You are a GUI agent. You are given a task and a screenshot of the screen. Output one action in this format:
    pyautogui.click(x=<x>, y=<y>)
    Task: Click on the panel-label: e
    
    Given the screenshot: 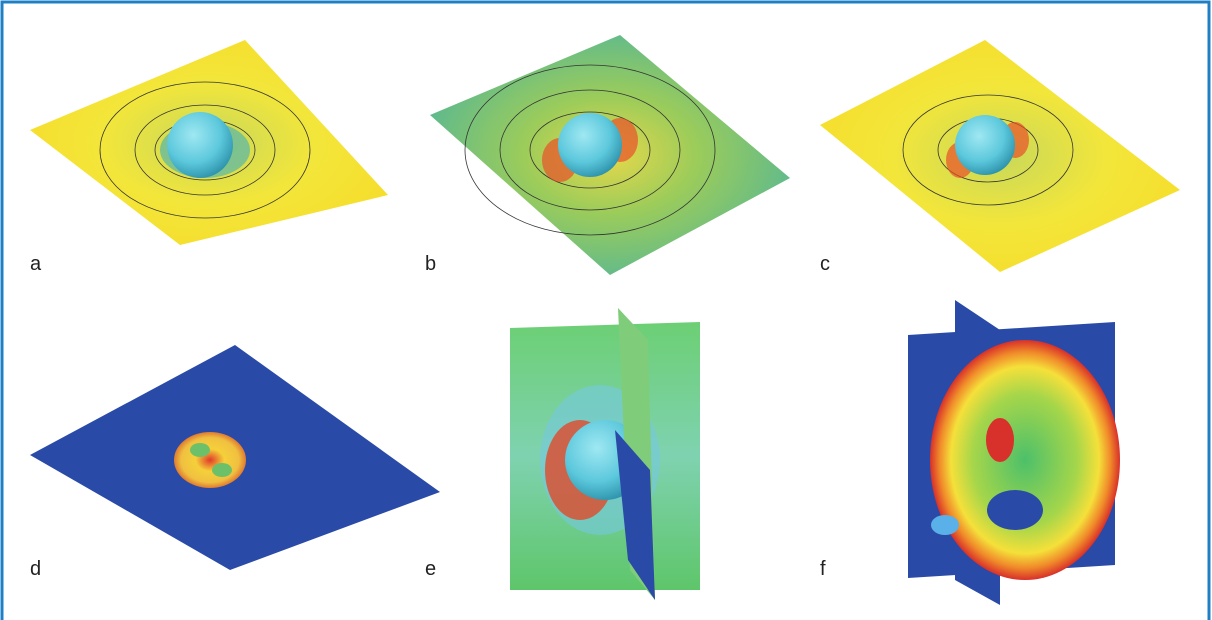 What is the action you would take?
    pyautogui.click(x=430, y=569)
    